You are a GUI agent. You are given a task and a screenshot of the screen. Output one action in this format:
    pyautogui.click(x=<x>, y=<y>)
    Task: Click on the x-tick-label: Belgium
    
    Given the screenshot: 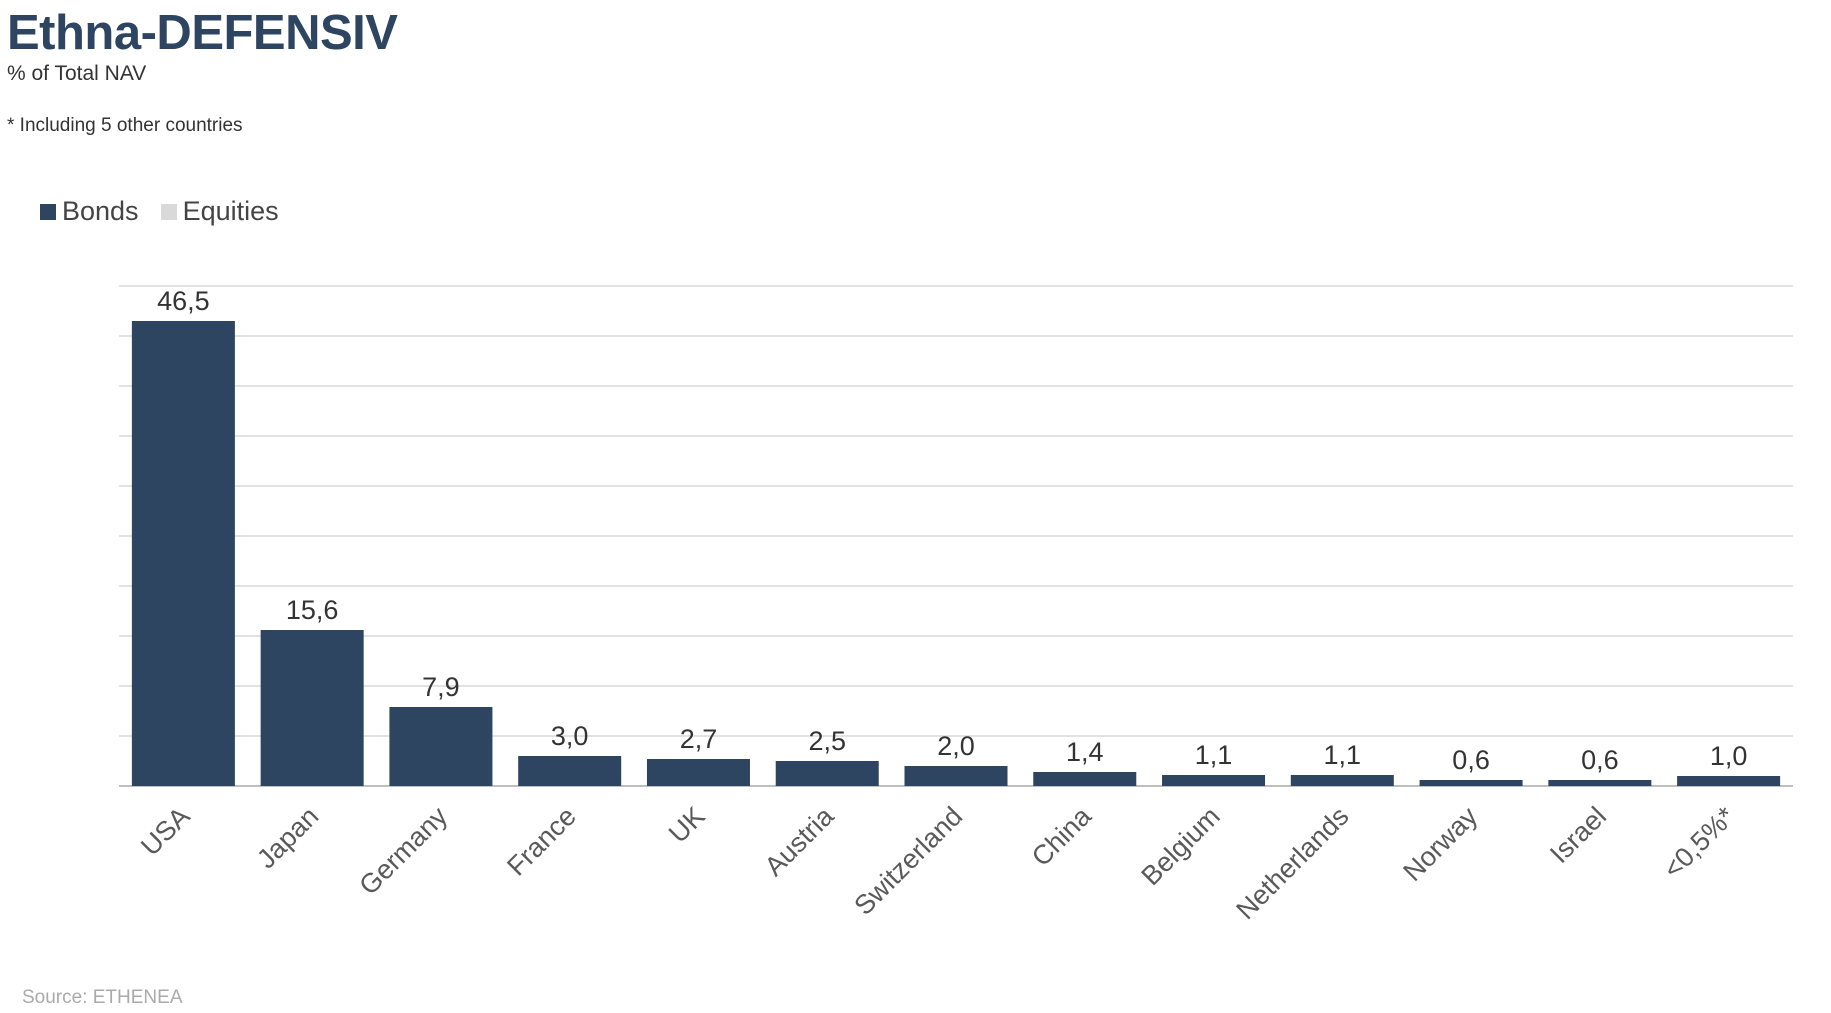 What is the action you would take?
    pyautogui.click(x=1181, y=846)
    